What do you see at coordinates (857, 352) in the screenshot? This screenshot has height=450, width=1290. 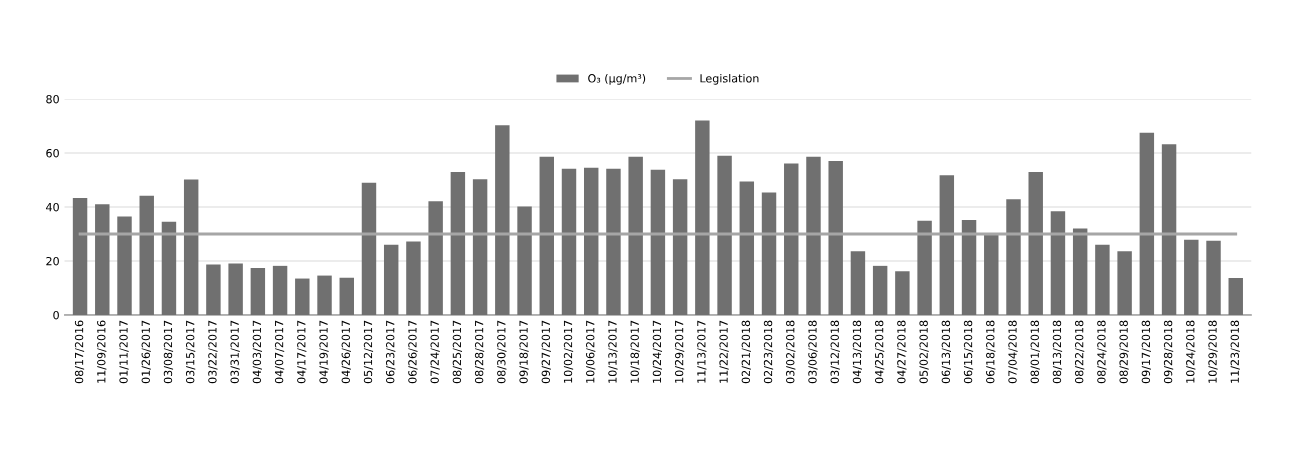 I see `x-tick-label: 04/13/2018` at bounding box center [857, 352].